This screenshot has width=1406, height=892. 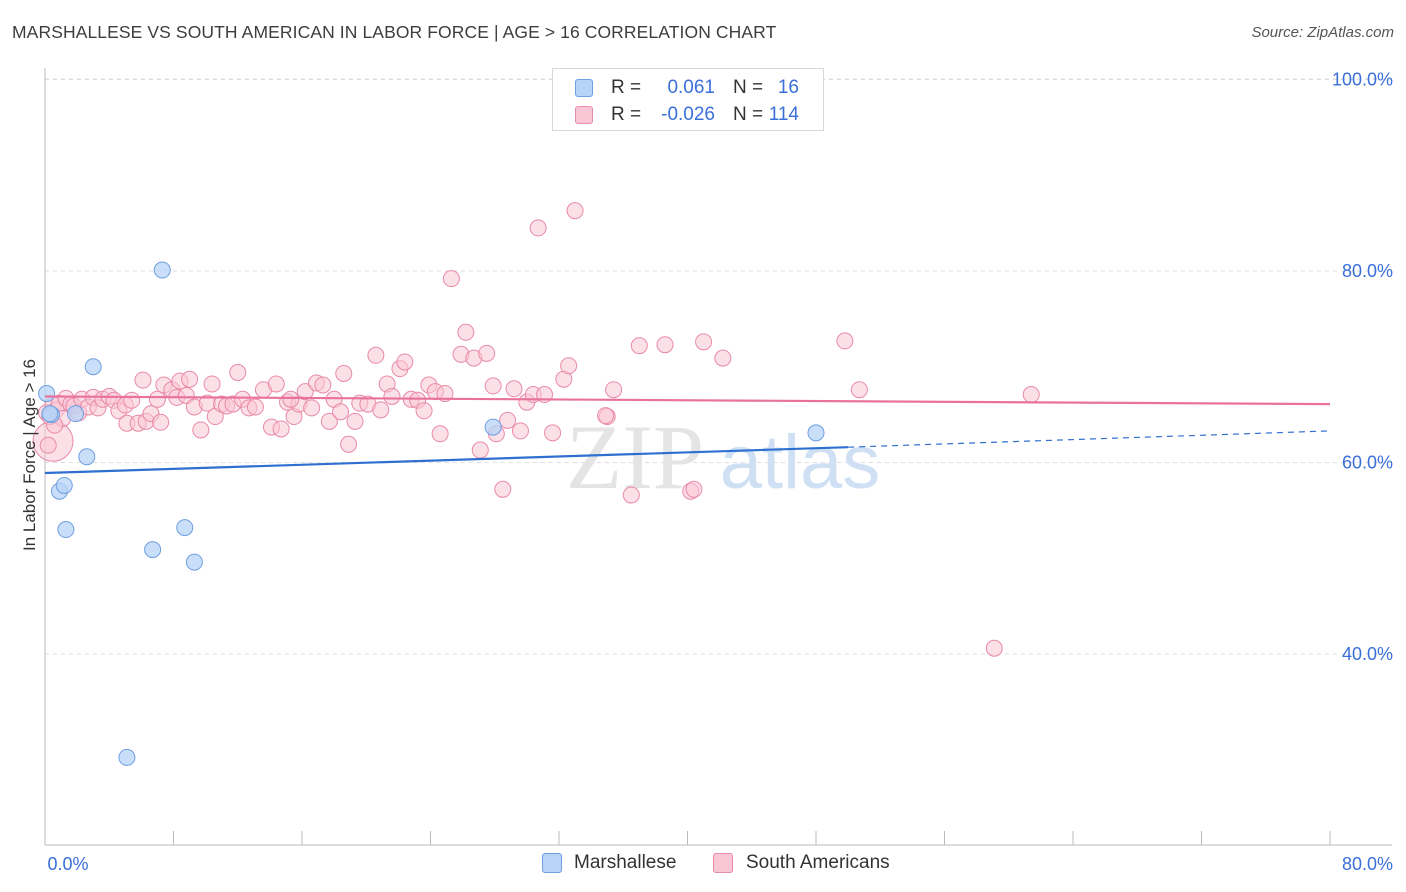 What do you see at coordinates (1362, 367) in the screenshot?
I see `y-tick-labels: 40.0% 60.0% 80.0% 100.0%` at bounding box center [1362, 367].